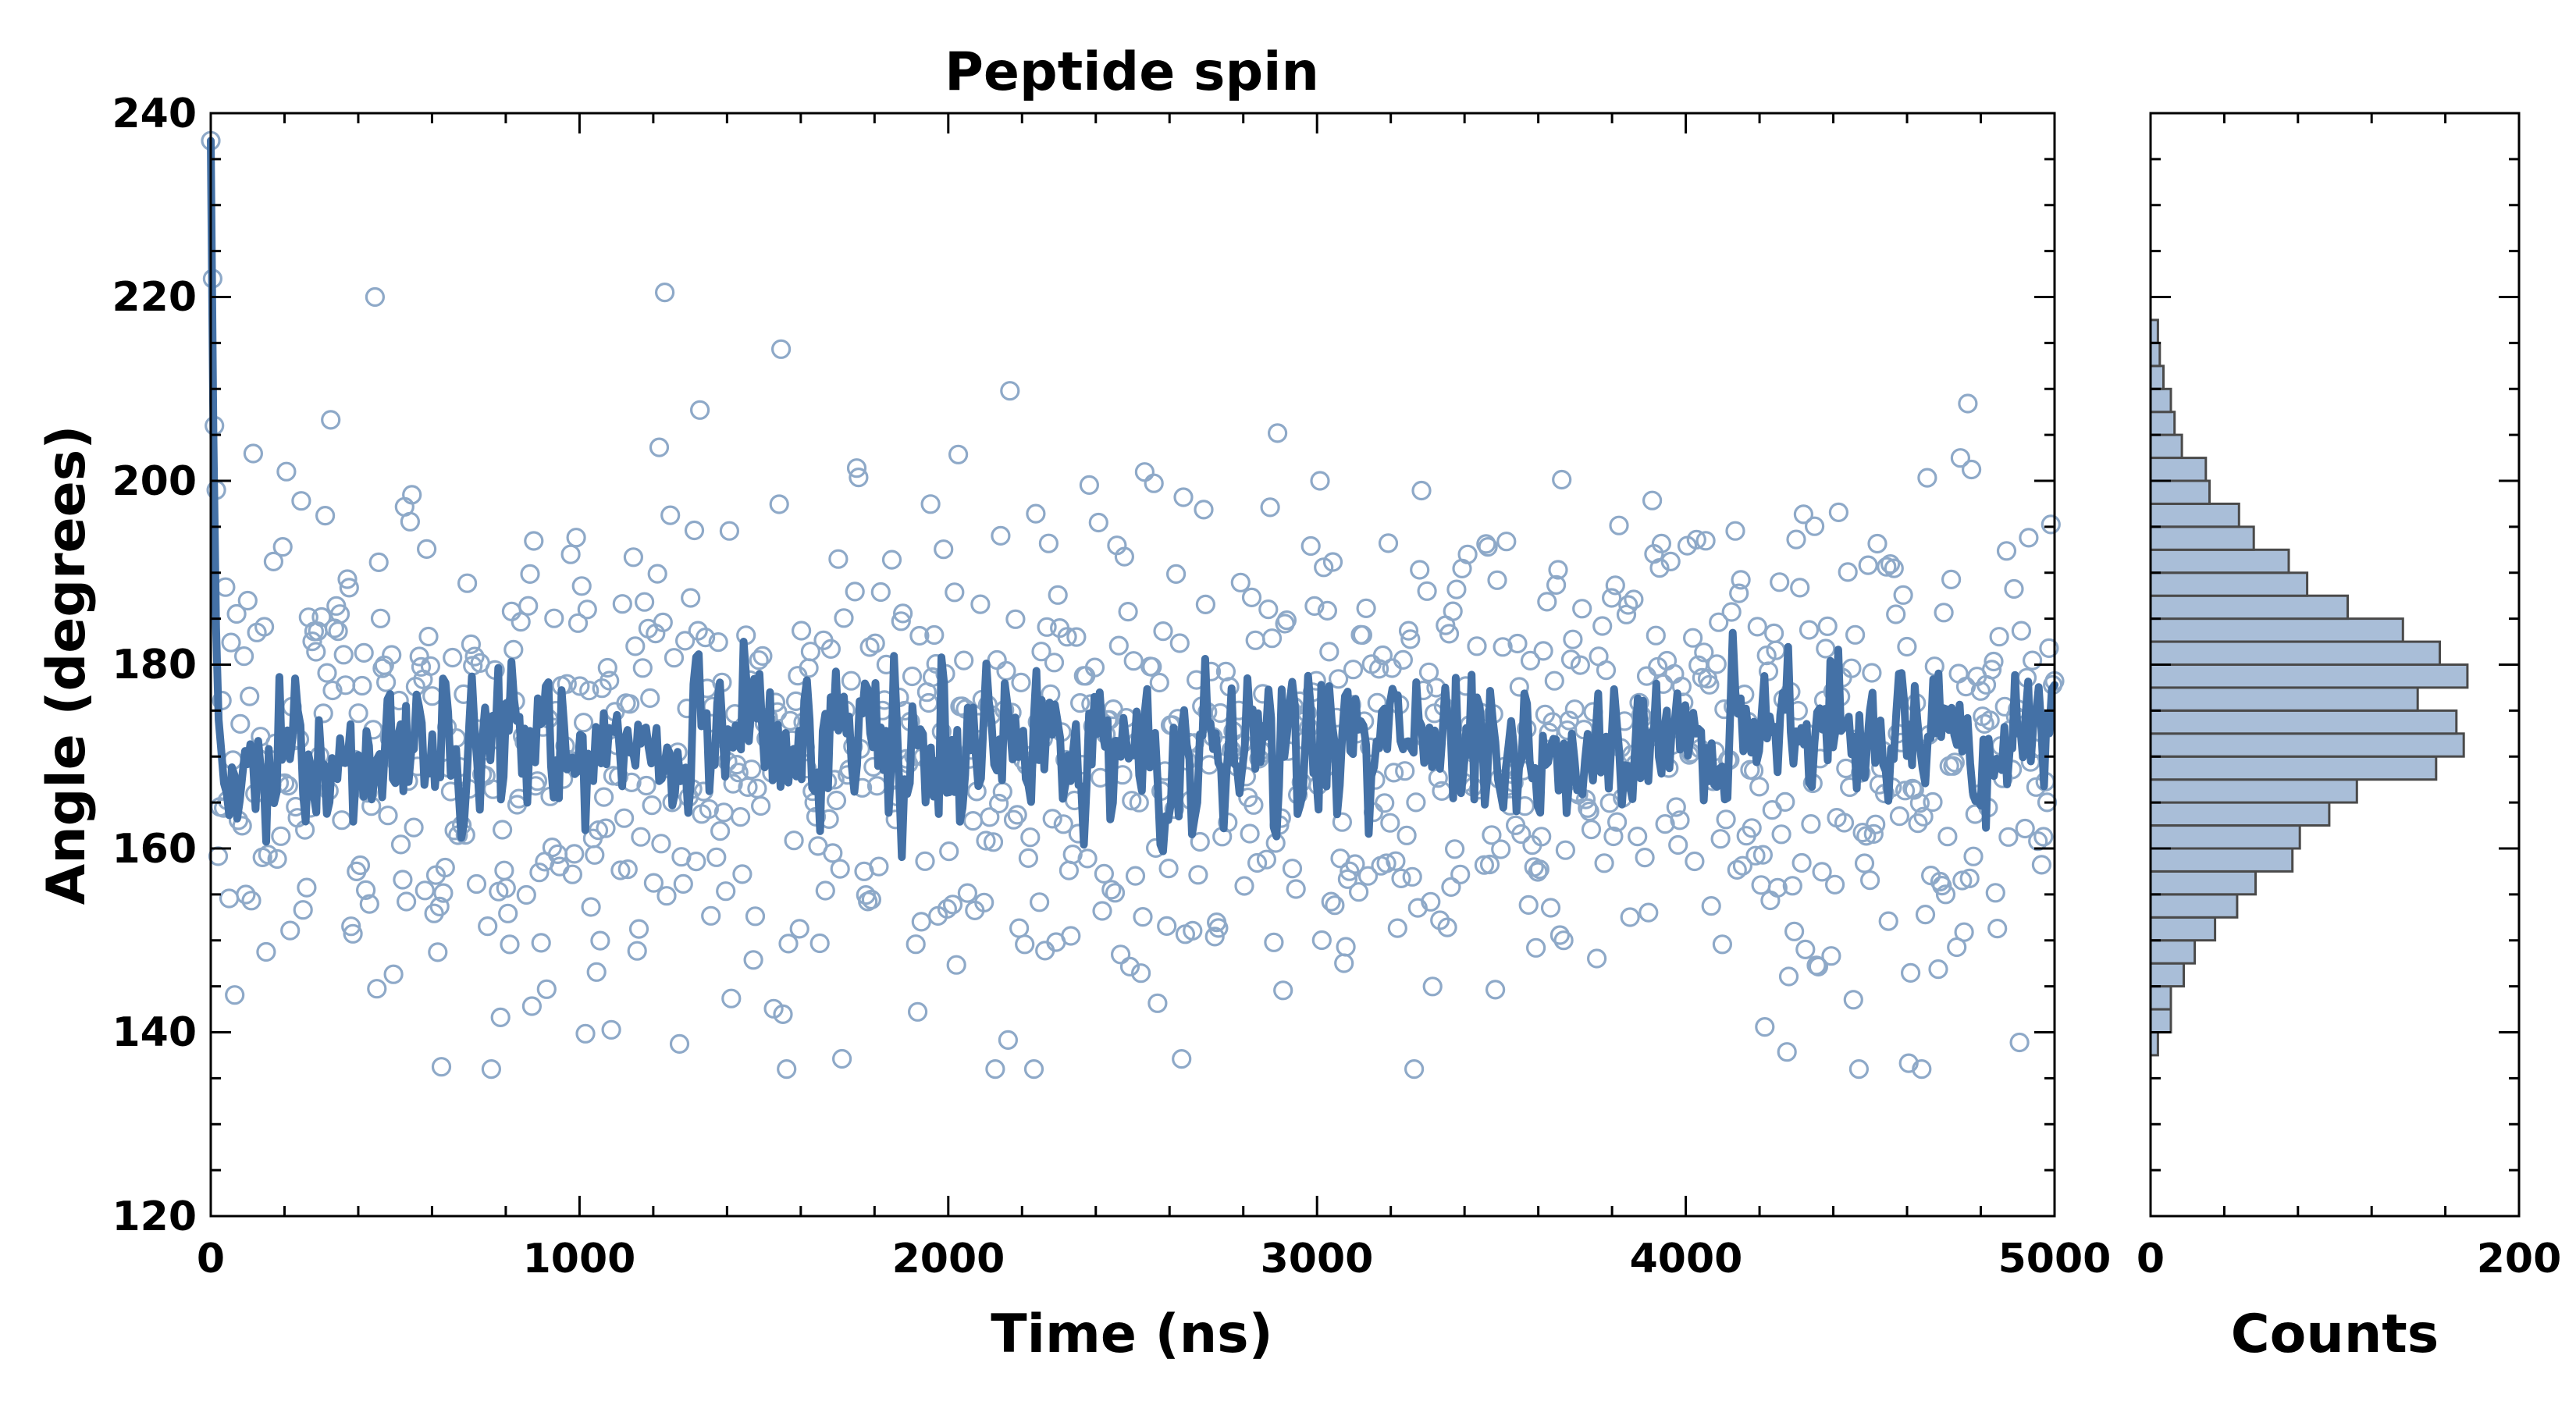 The width and height of the screenshot is (2576, 1405). Describe the element at coordinates (1686, 1259) in the screenshot. I see `x-tick-label: 4000` at that location.